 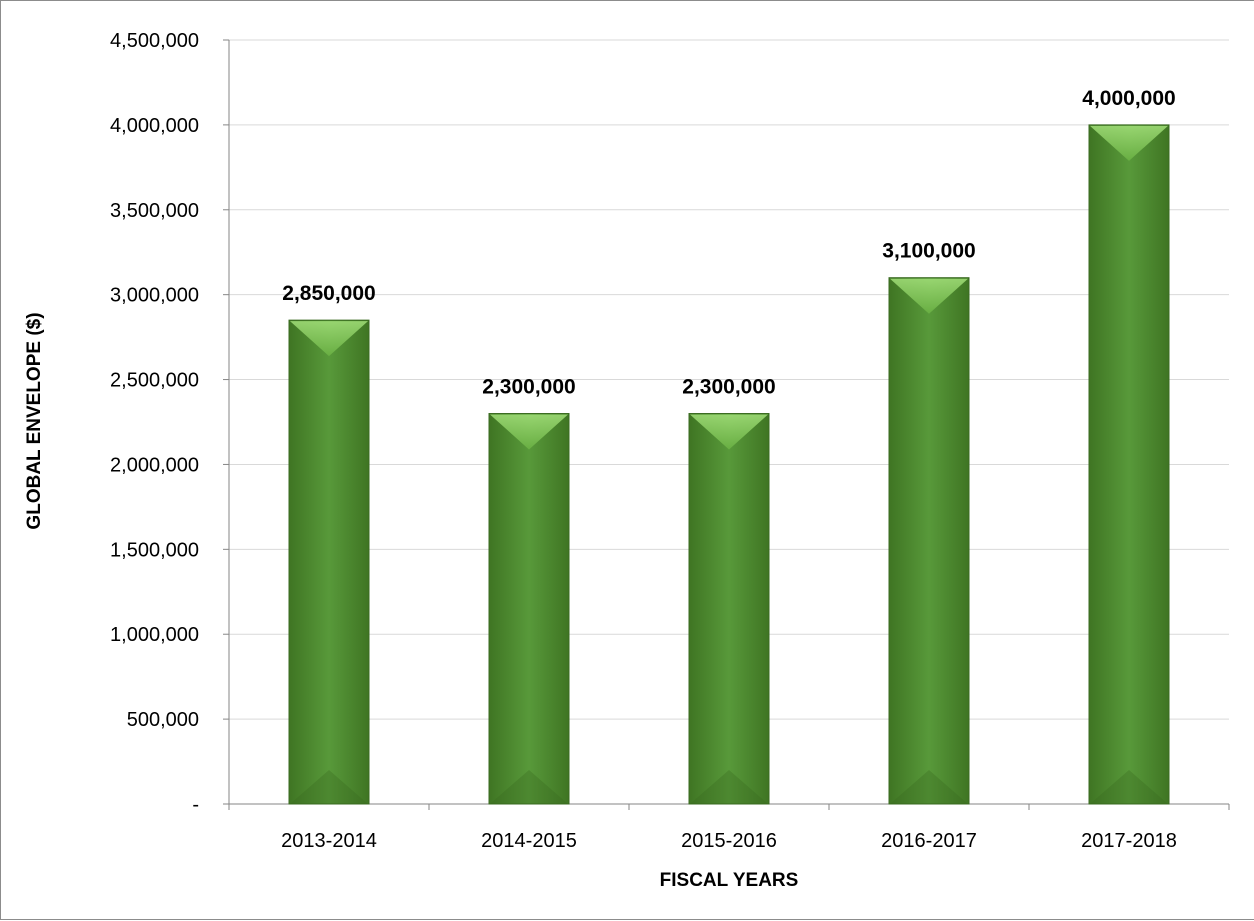 What do you see at coordinates (154, 550) in the screenshot?
I see `y-tick-label: 1,500,000` at bounding box center [154, 550].